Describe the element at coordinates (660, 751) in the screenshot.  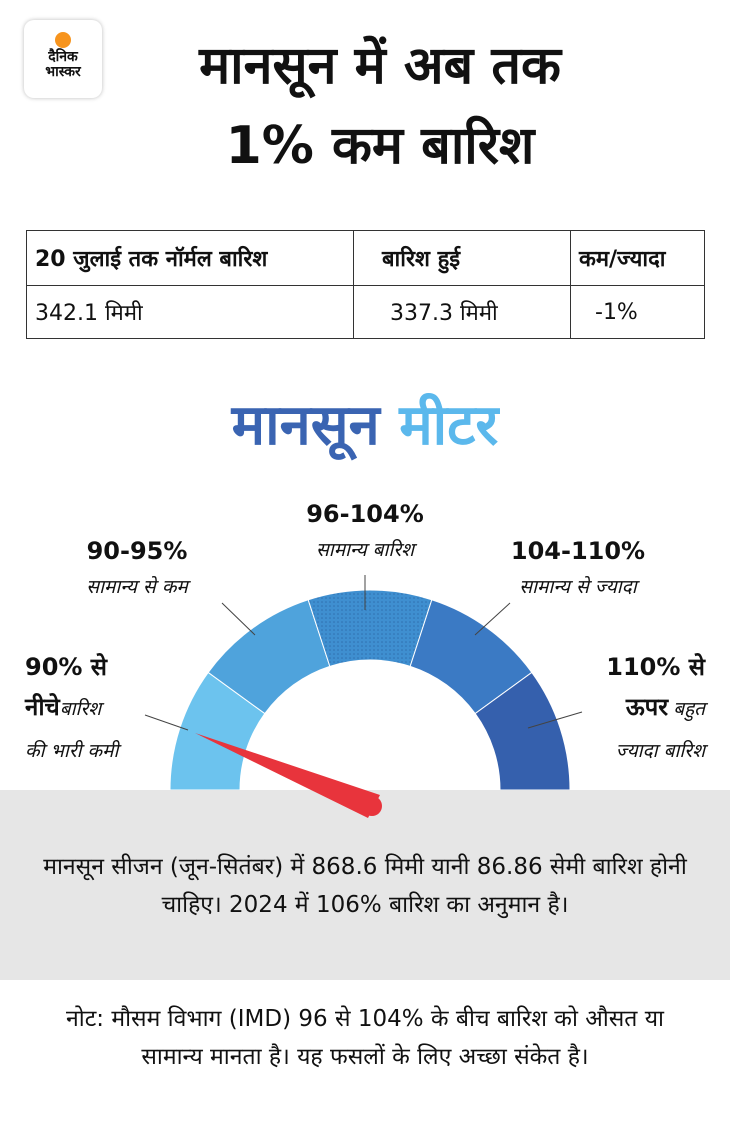
I see `segment-desc: ज्यादा बारिश` at that location.